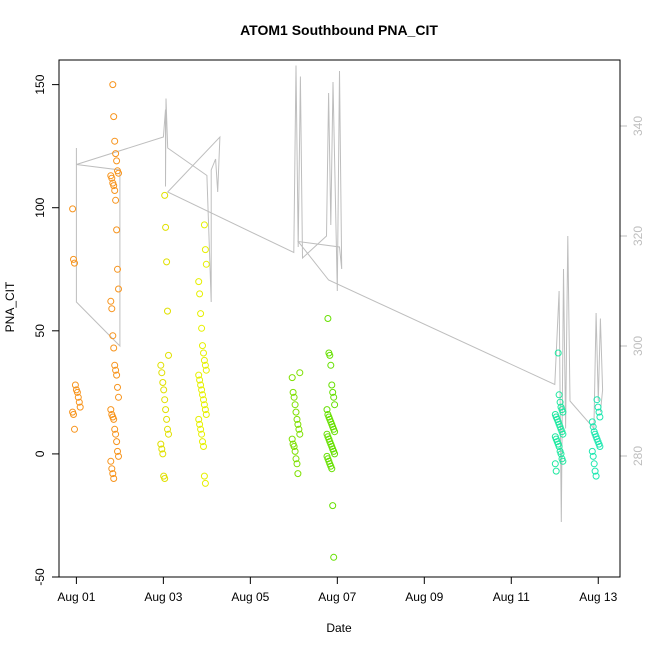  Describe the element at coordinates (250, 597) in the screenshot. I see `x-tick-label: Aug 05` at that location.